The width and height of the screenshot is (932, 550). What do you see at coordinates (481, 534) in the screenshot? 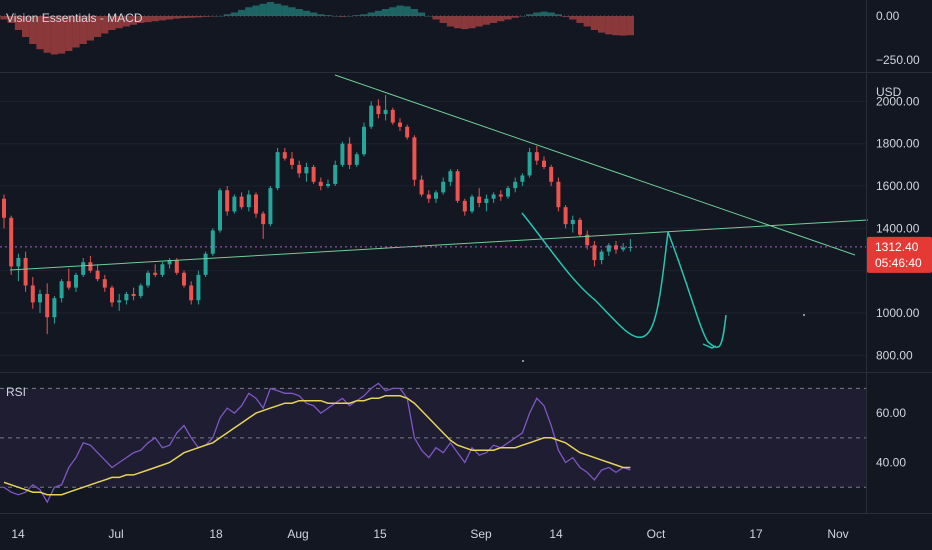
I see `time-tick-label: Sep` at bounding box center [481, 534].